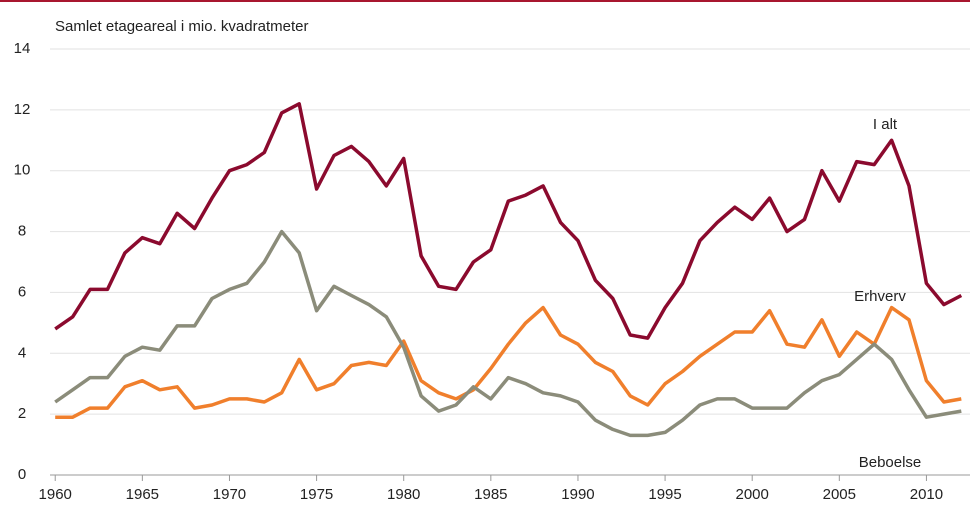  I want to click on y-tick-label: 4, so click(22, 352).